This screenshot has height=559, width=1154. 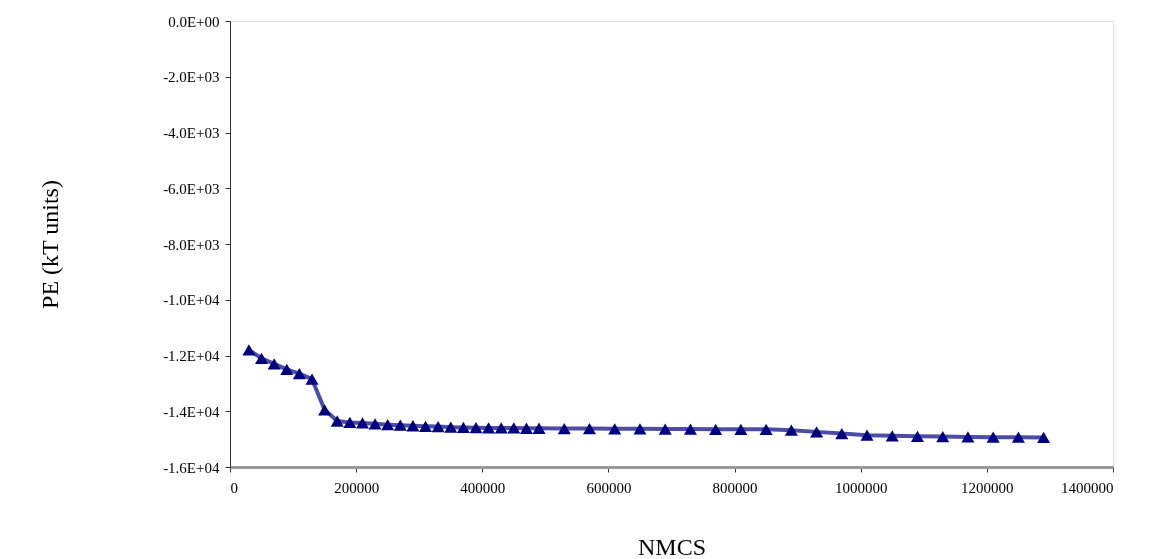 I want to click on y-axis-title: PE (kT units), so click(x=50, y=244).